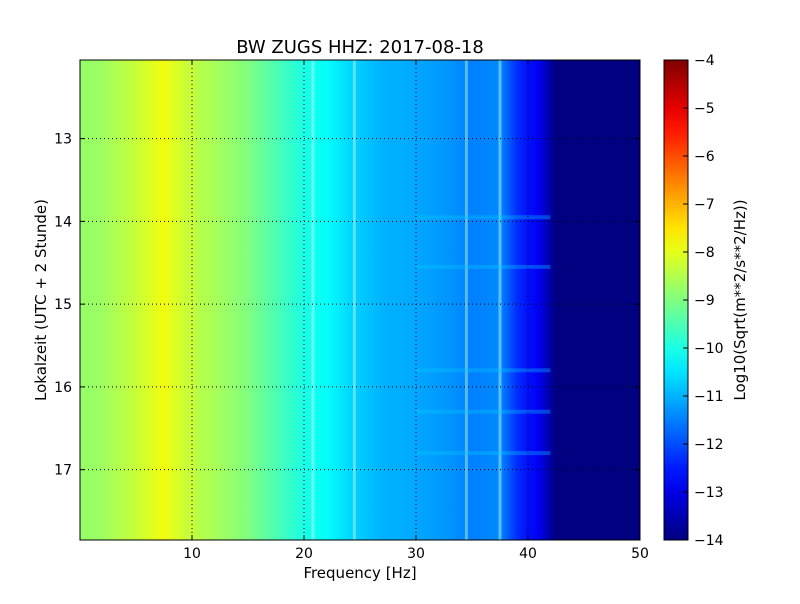 The image size is (800, 604). I want to click on colorbar-axis: −4 −5 −6 −7 −8 −9 −10 −11 −12 −13 −14, so click(703, 301).